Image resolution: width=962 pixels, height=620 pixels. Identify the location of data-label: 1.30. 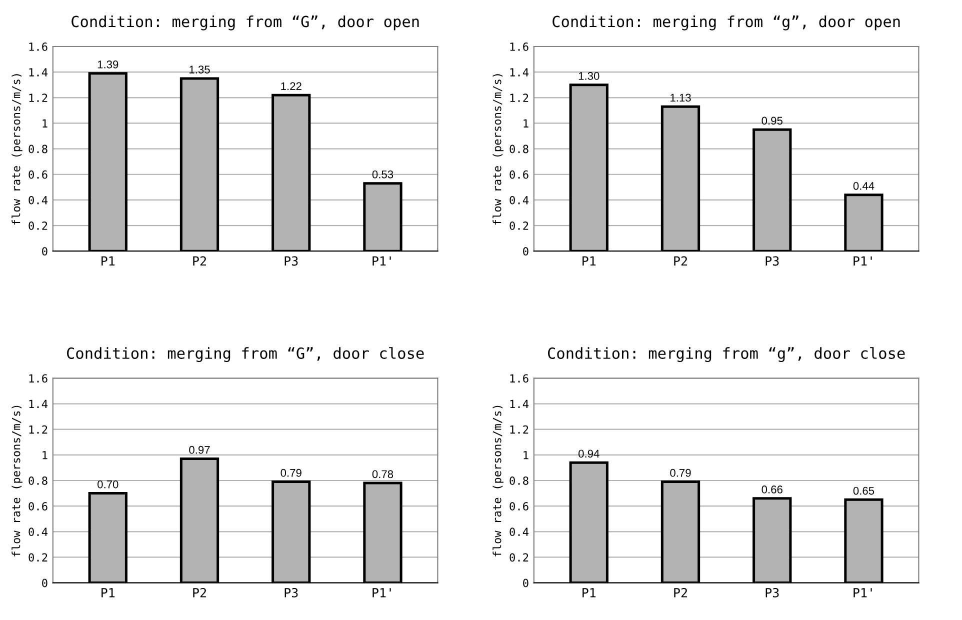
(589, 76).